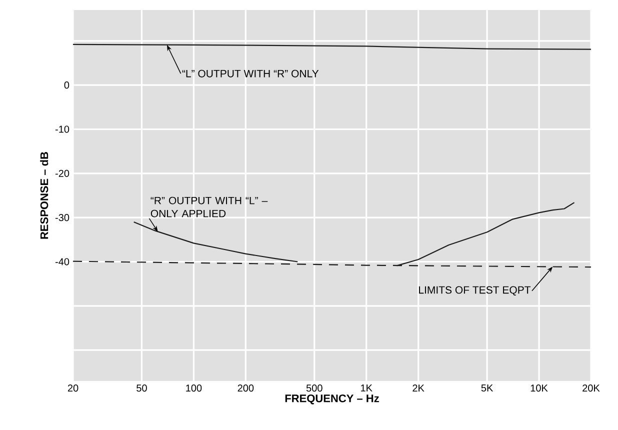 The width and height of the screenshot is (618, 430). Describe the element at coordinates (539, 388) in the screenshot. I see `x-tick-label: 10K` at that location.